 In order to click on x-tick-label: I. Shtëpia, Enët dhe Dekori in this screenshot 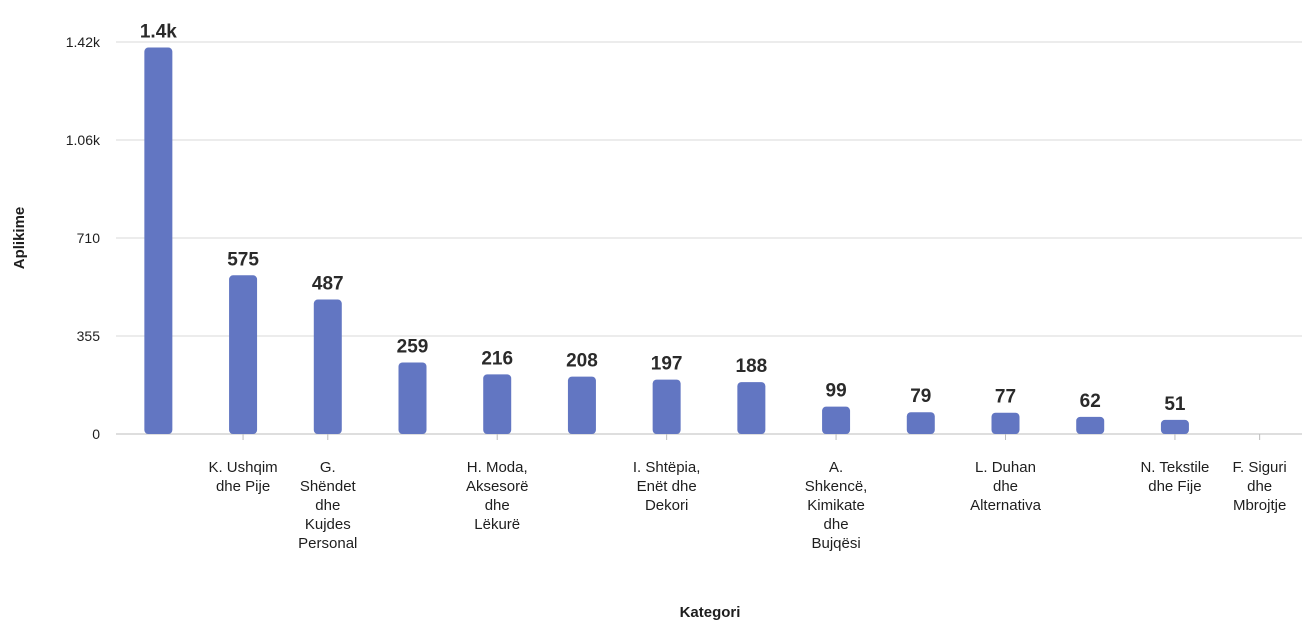, I will do `click(667, 486)`.